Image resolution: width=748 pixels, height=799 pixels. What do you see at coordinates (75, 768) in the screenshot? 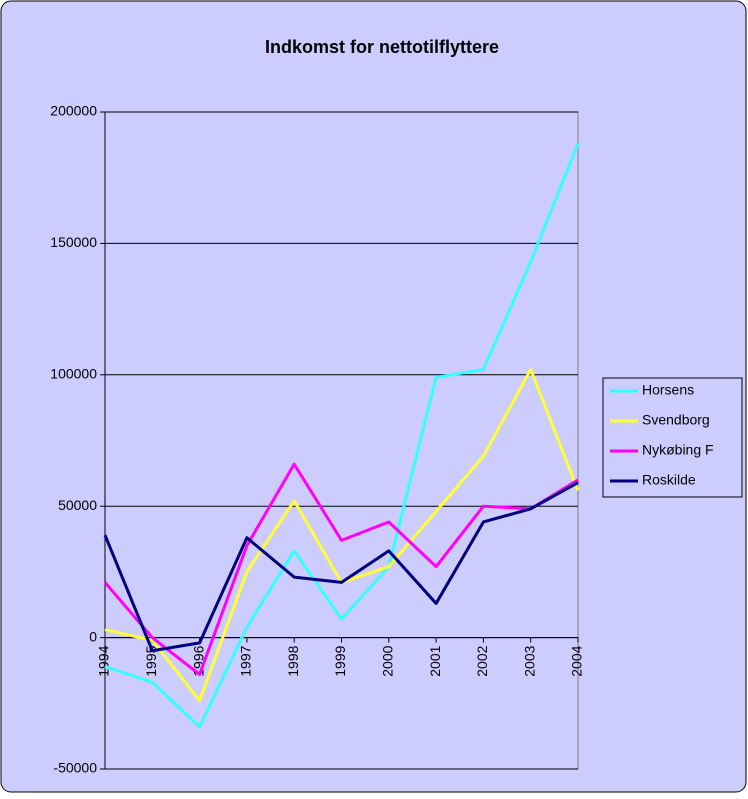
I see `y-tick-label: -50000` at bounding box center [75, 768].